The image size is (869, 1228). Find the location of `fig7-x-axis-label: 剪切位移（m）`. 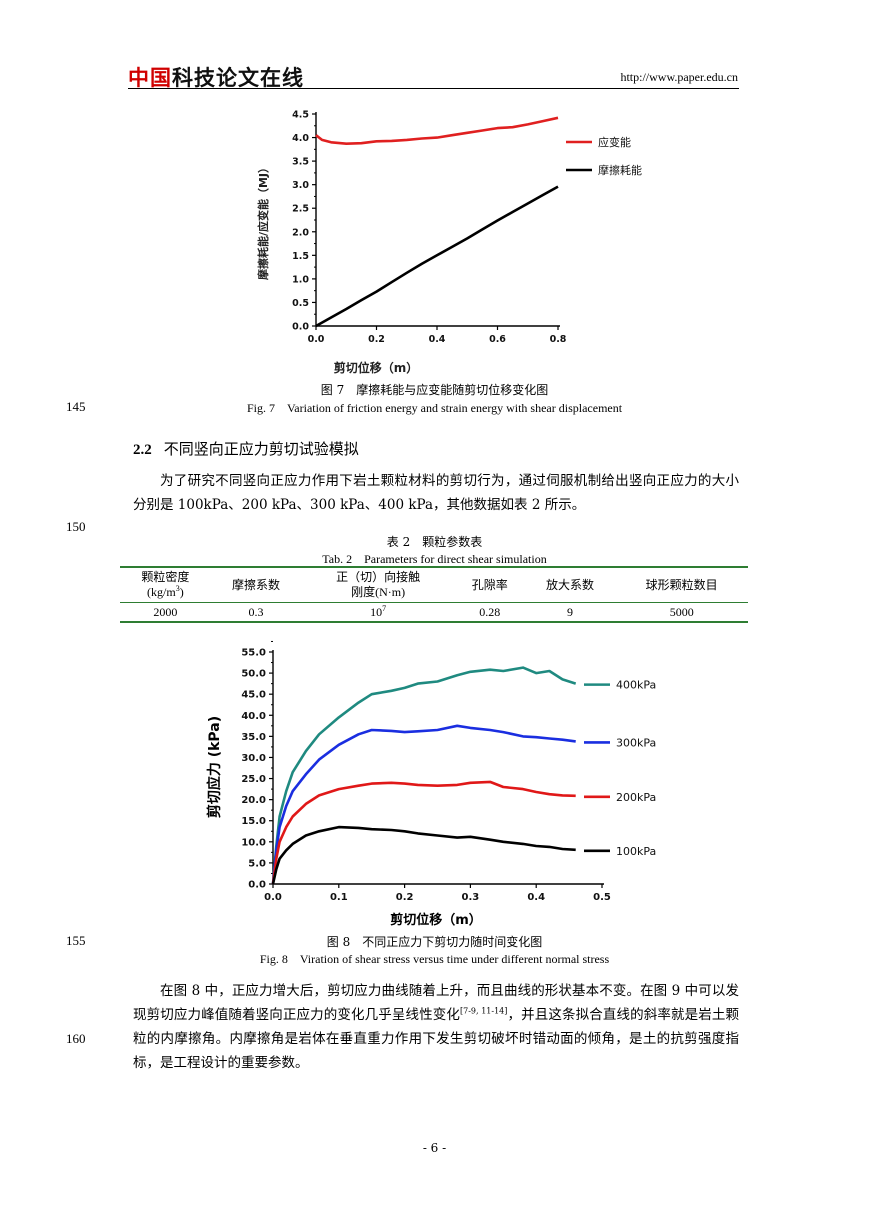

fig7-x-axis-label: 剪切位移（m） is located at coordinates (376, 367).